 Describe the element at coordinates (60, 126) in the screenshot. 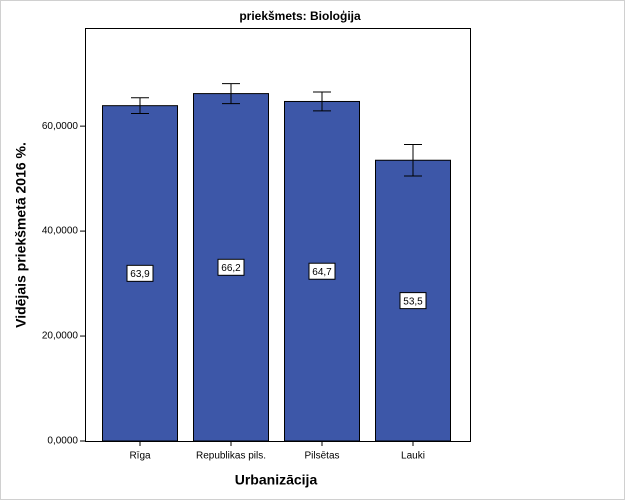

I see `y-tick-label: 60,0000` at that location.